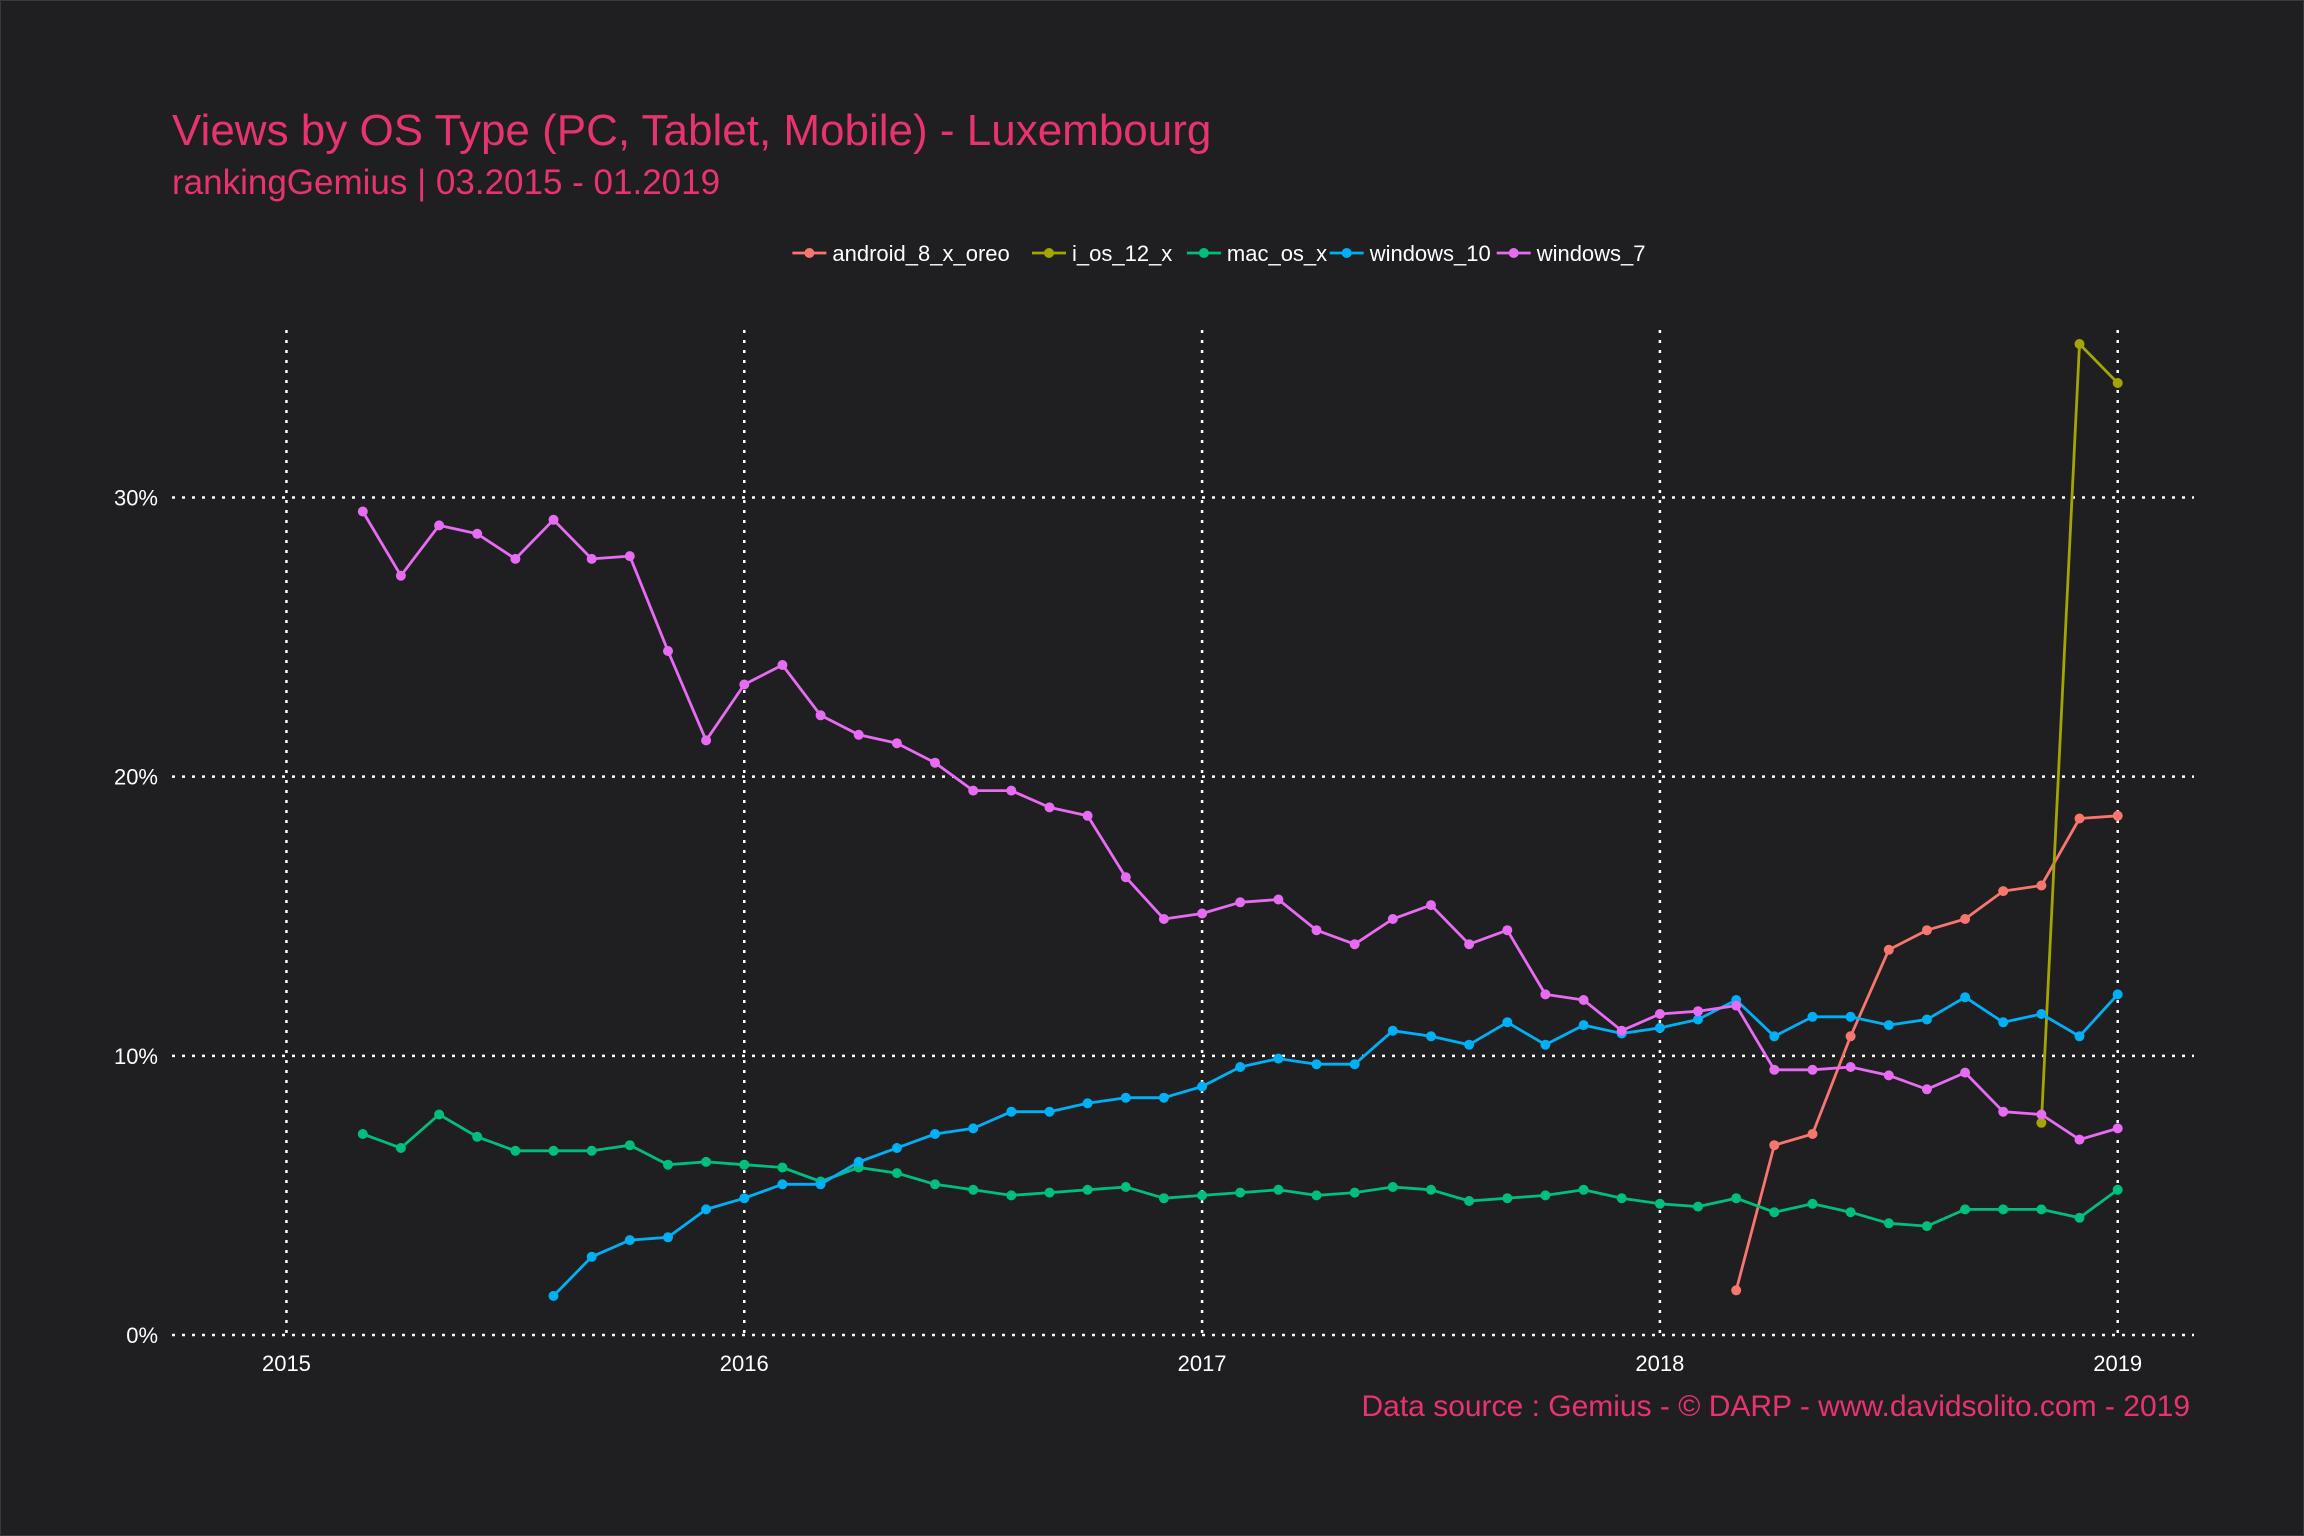 The image size is (2304, 1536). What do you see at coordinates (1659, 1363) in the screenshot?
I see `x-tick-label: 2018` at bounding box center [1659, 1363].